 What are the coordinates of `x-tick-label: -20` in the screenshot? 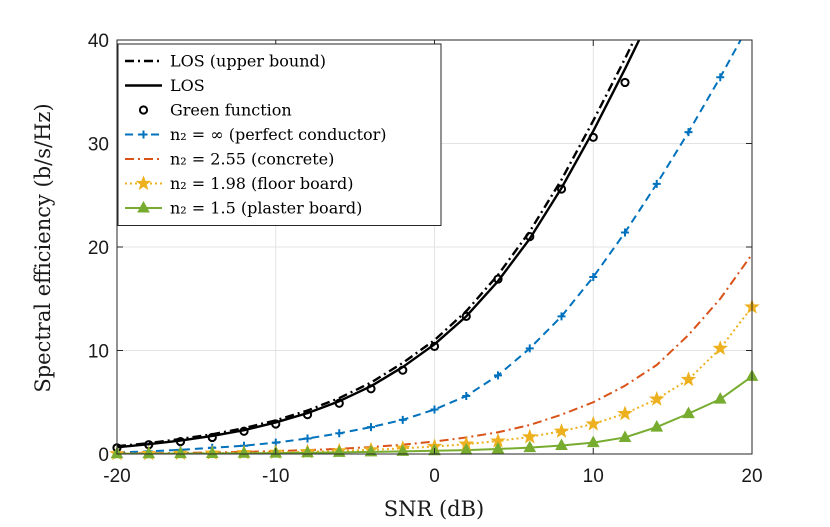 It's located at (116, 476).